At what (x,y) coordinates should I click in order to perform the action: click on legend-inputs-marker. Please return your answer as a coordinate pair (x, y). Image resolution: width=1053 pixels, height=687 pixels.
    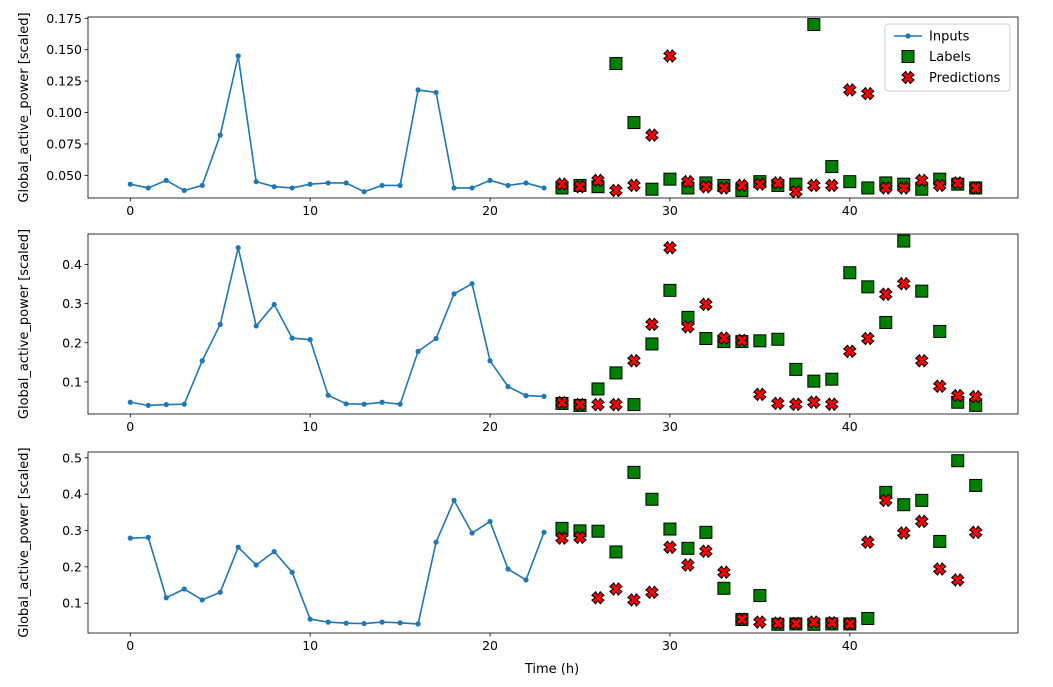
    Looking at the image, I should click on (908, 36).